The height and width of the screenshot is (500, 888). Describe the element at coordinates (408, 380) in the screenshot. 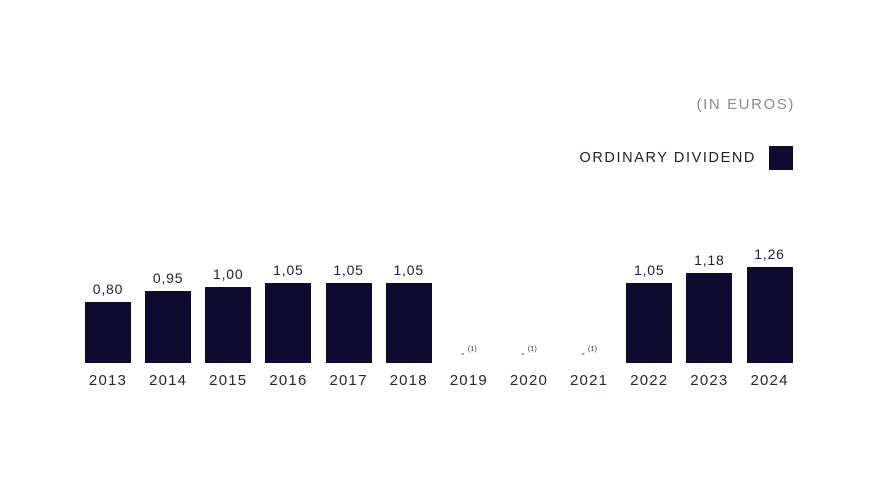

I see `year-label: 2018` at that location.